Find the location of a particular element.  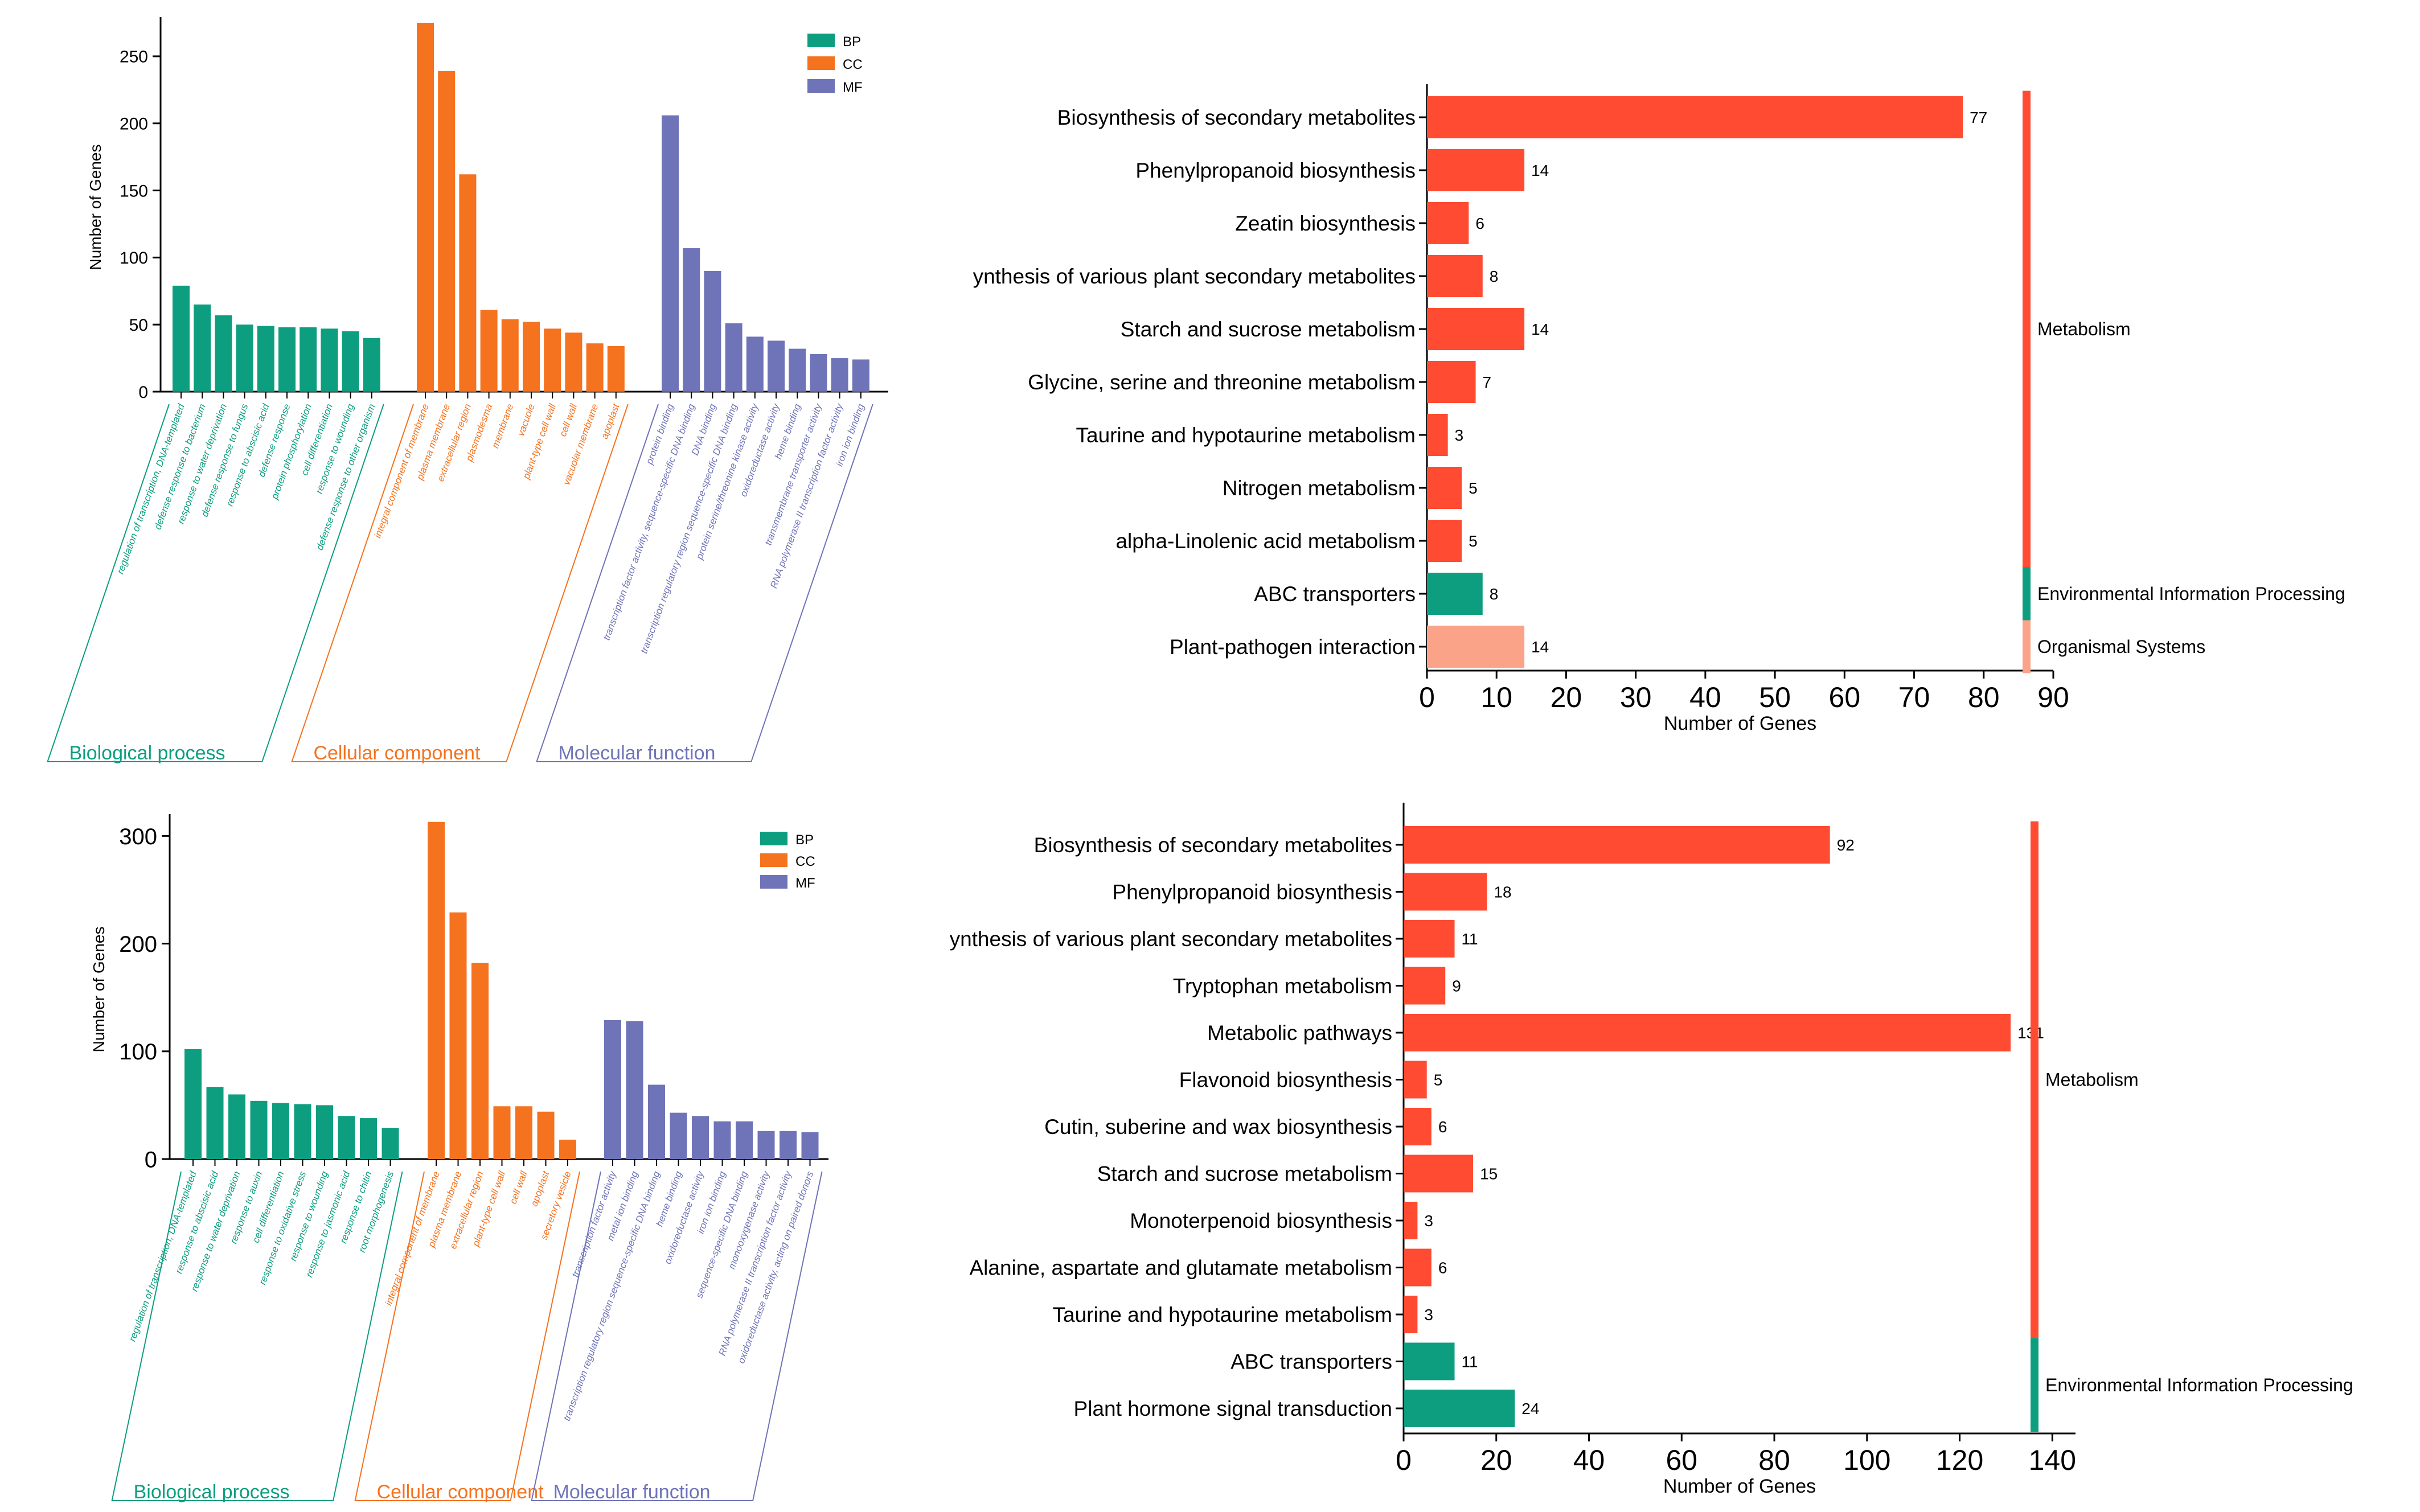

x-axis-title: Number of Genes is located at coordinates (1740, 1486).